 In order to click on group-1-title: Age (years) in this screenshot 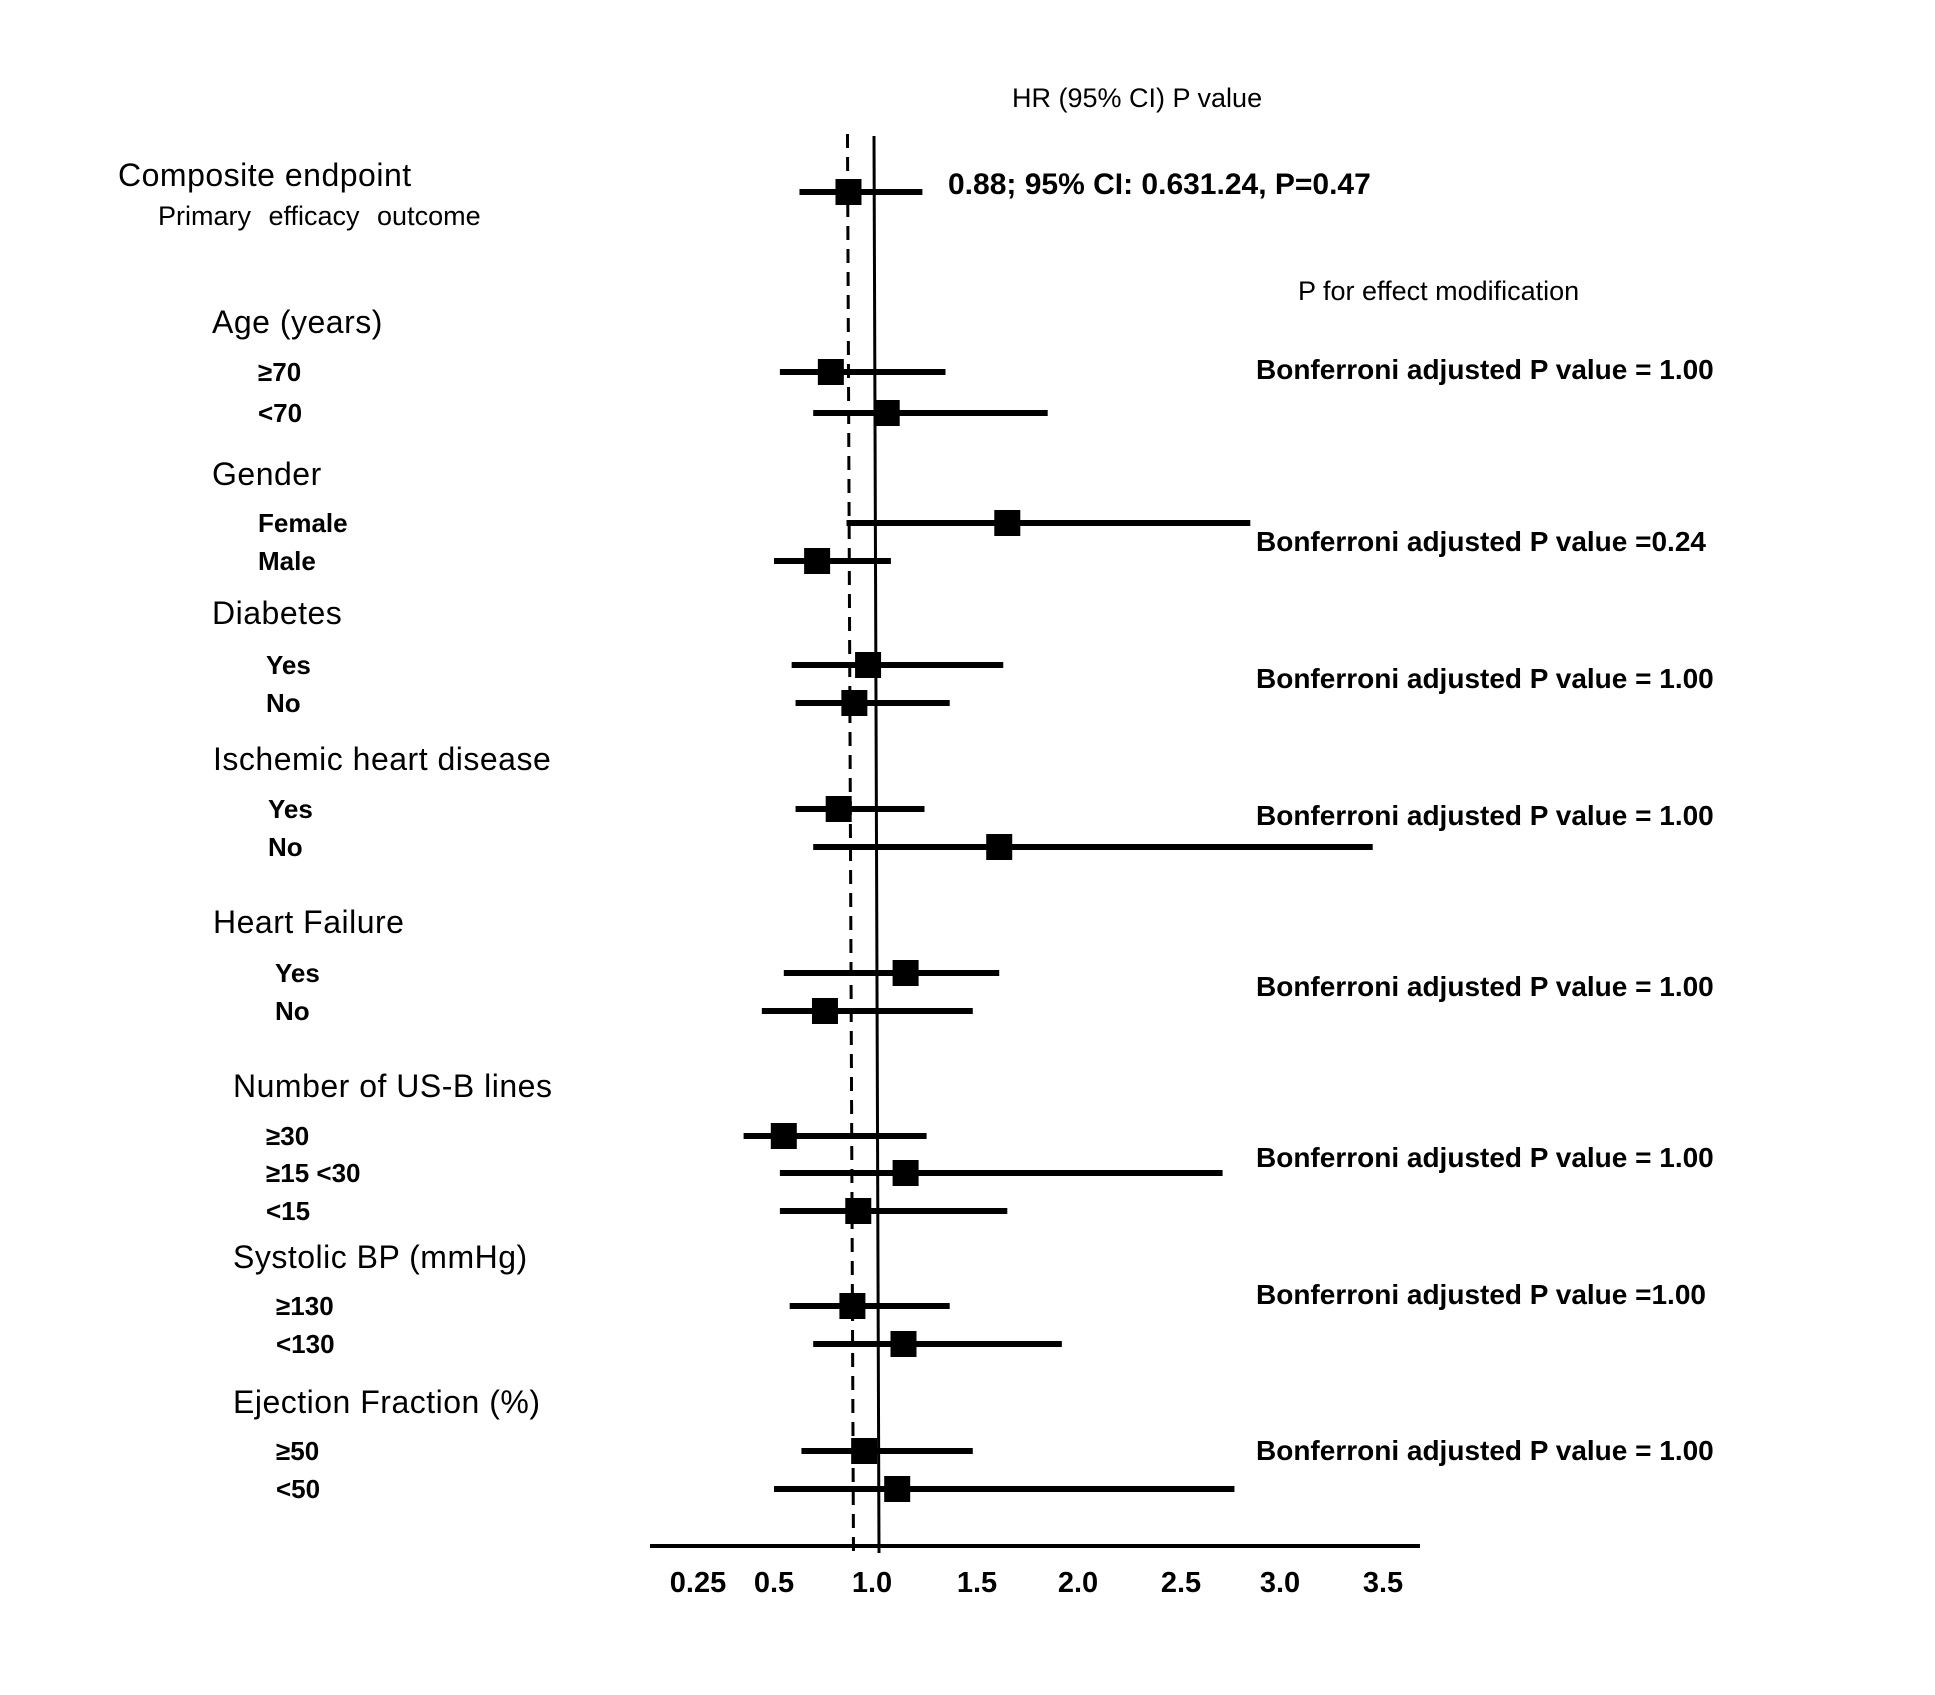, I will do `click(297, 322)`.